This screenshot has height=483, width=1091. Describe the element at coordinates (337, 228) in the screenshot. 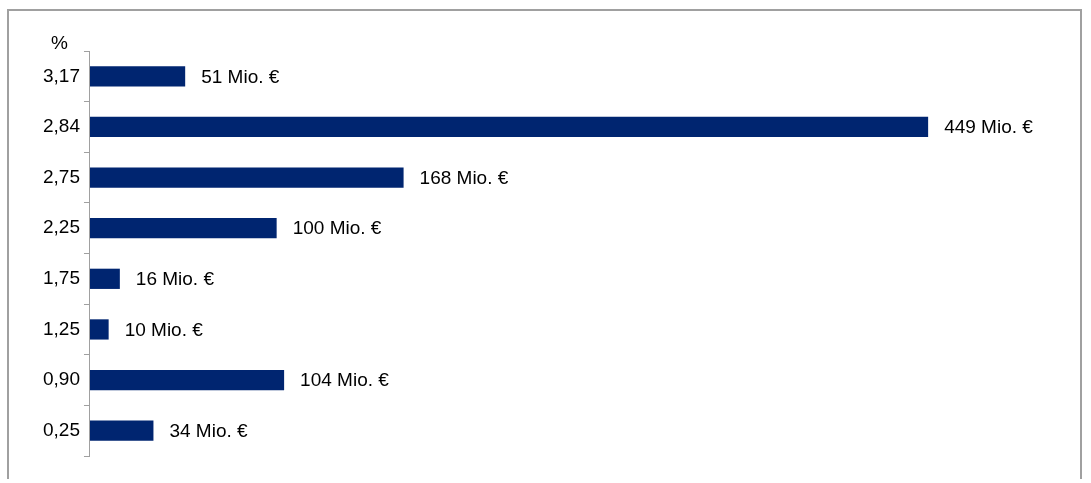

I see `data-label: 100 Mio. €` at that location.